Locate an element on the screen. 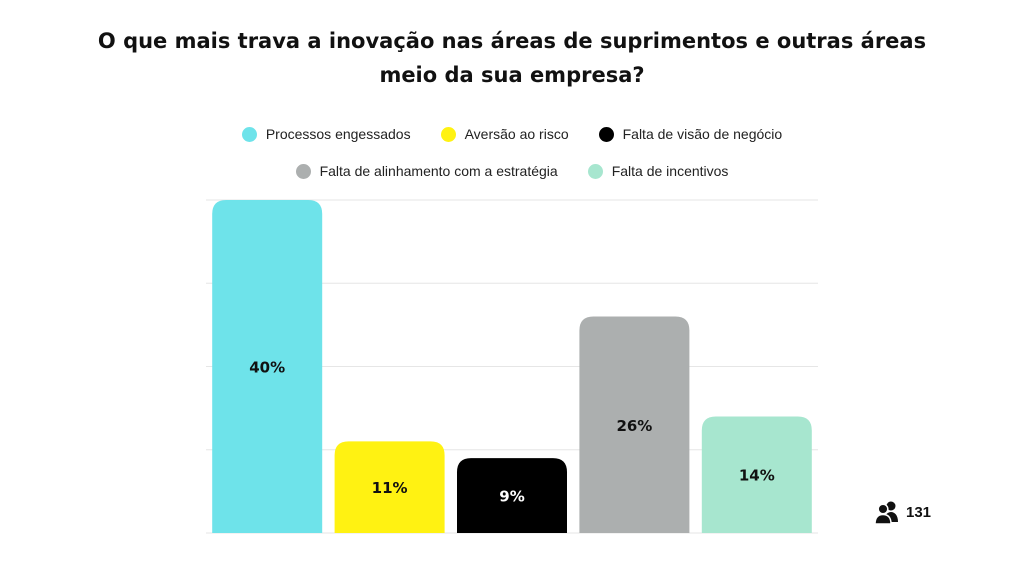  bar-value-label: 26% is located at coordinates (634, 426).